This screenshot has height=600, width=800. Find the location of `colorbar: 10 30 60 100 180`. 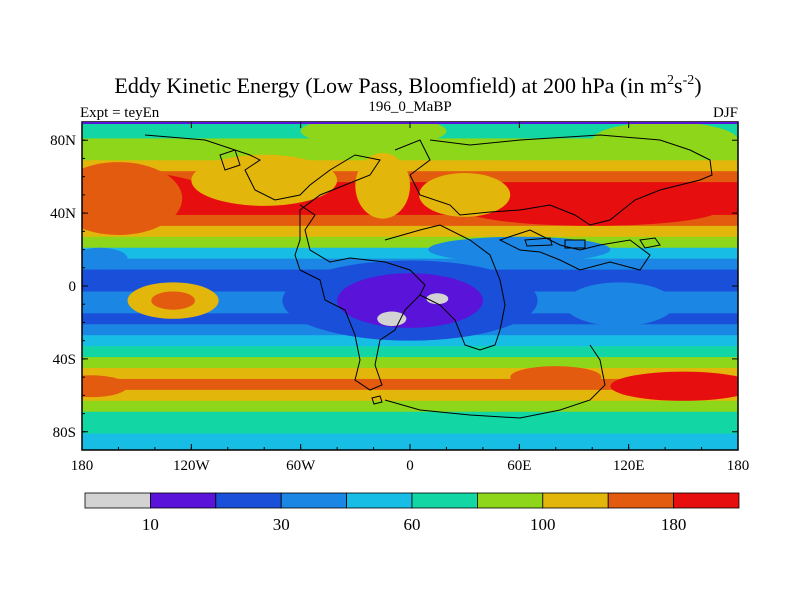

colorbar: 10 30 60 100 180 is located at coordinates (412, 513).